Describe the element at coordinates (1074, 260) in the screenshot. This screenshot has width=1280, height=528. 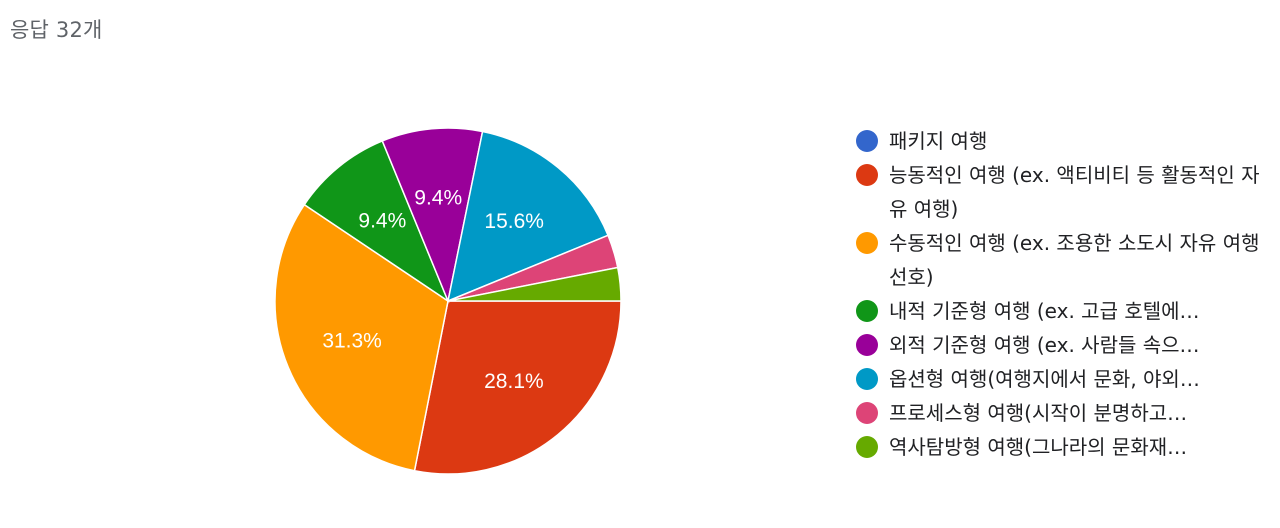
I see `legend-label: 수동적인 여행 (ex. 조용한 소도시 자유 여행 선호)` at that location.